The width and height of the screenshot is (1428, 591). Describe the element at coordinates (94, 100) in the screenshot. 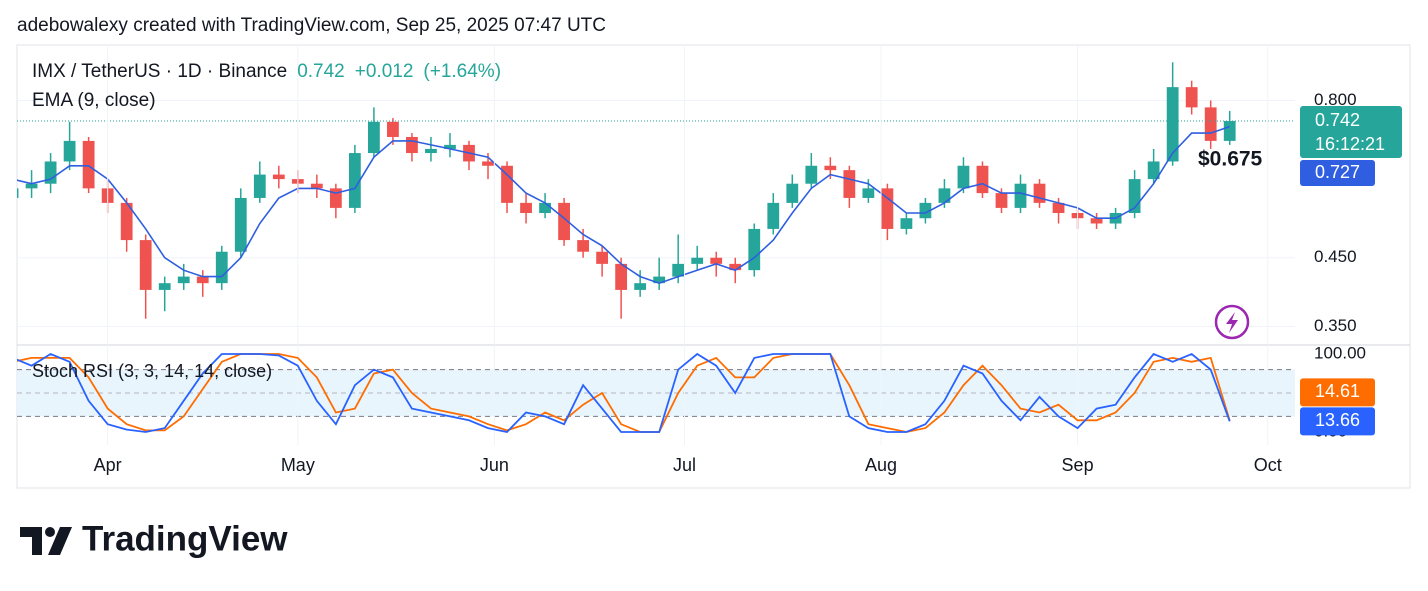

I see `legend-entry: EMA (9, close)` at that location.